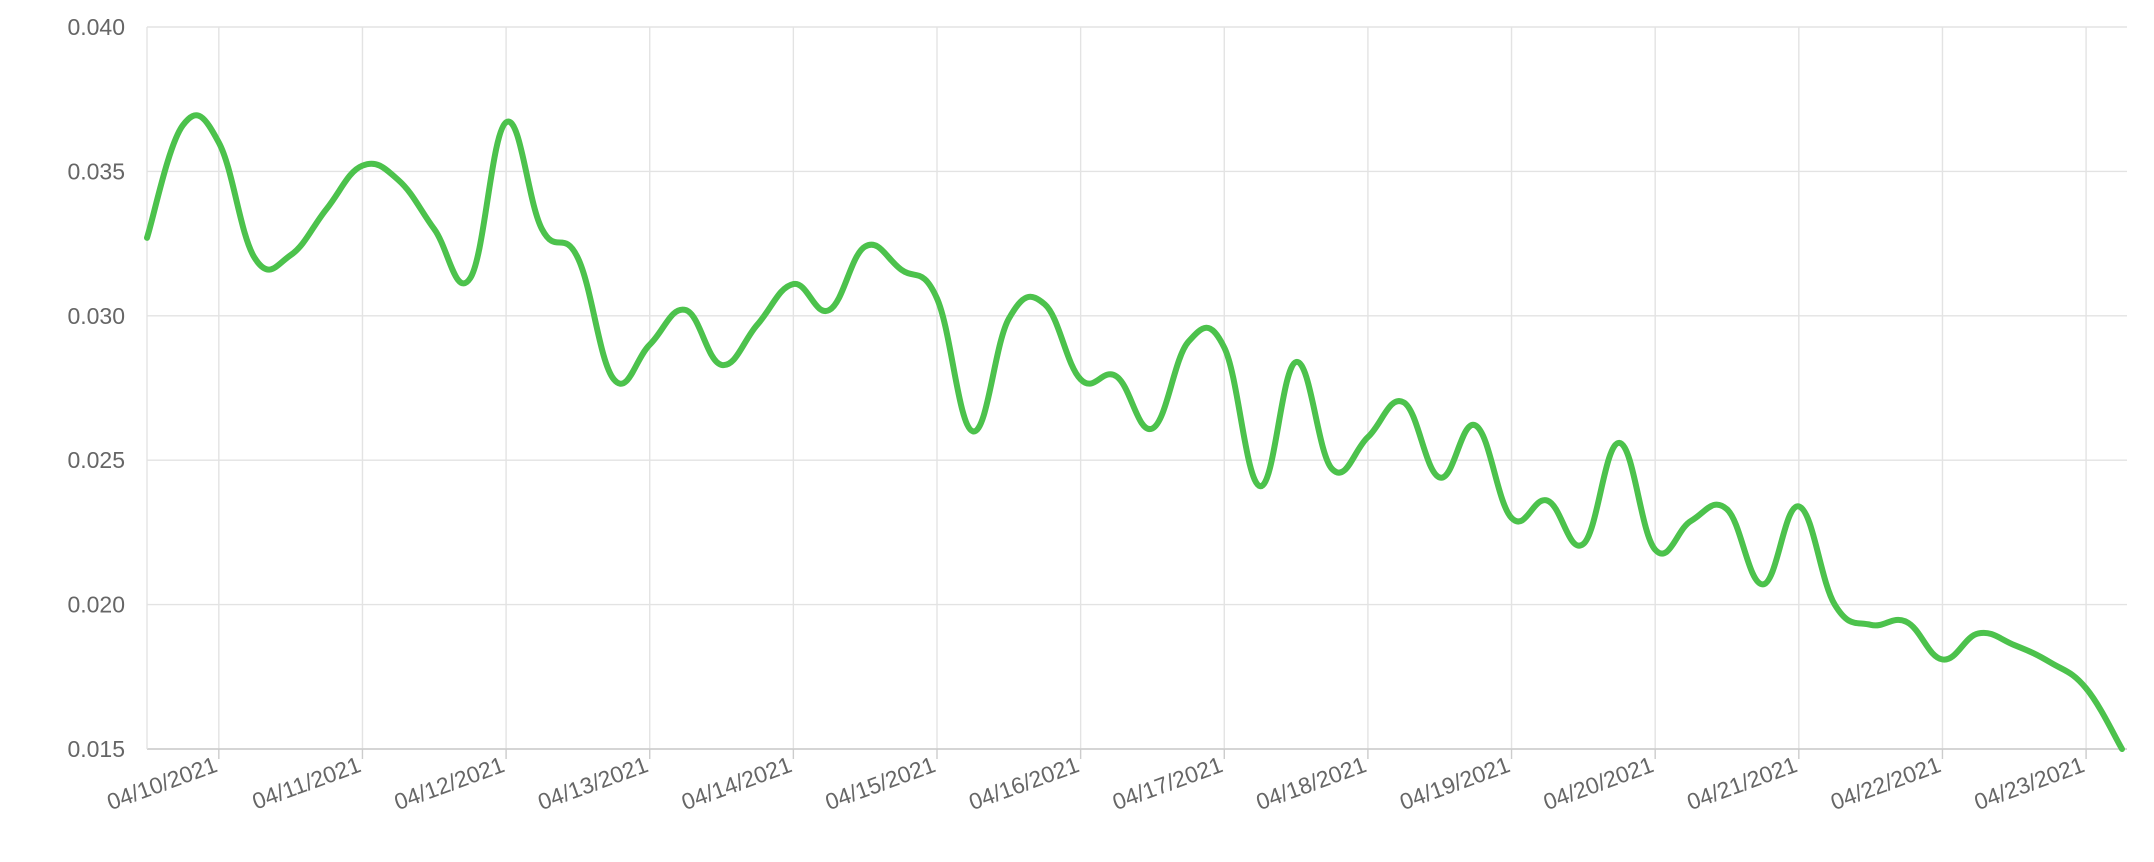 This screenshot has width=2154, height=862. Describe the element at coordinates (2029, 783) in the screenshot. I see `x-tick-label: 04/23/2021` at that location.